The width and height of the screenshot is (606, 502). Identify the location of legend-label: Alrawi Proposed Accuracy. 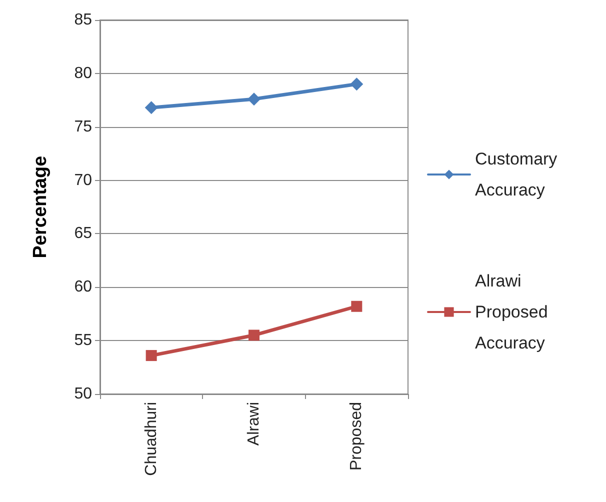
(513, 312).